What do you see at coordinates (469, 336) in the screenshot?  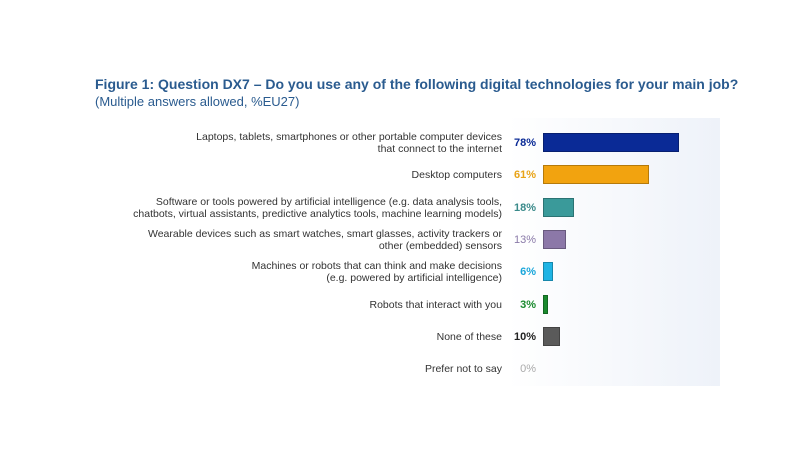 I see `category-label-line: None of these` at bounding box center [469, 336].